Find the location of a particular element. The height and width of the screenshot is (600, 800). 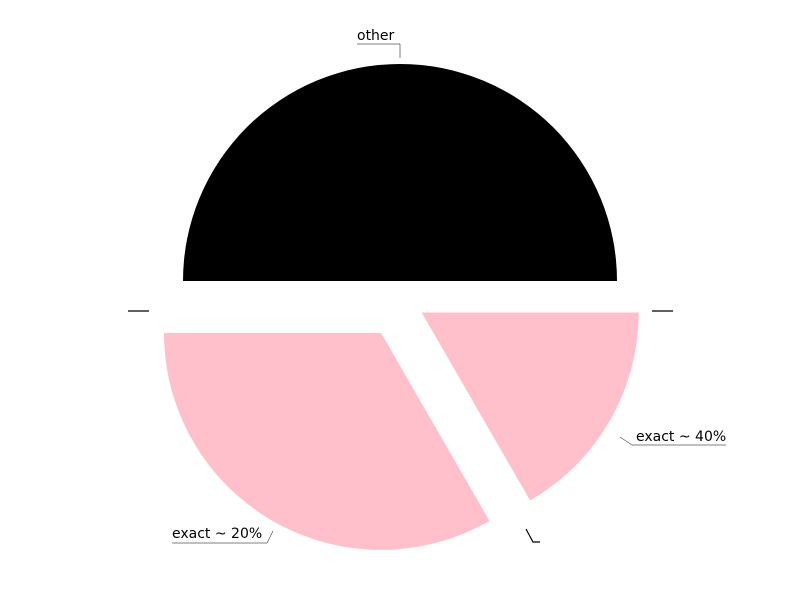

pie-label-0: other is located at coordinates (376, 36).